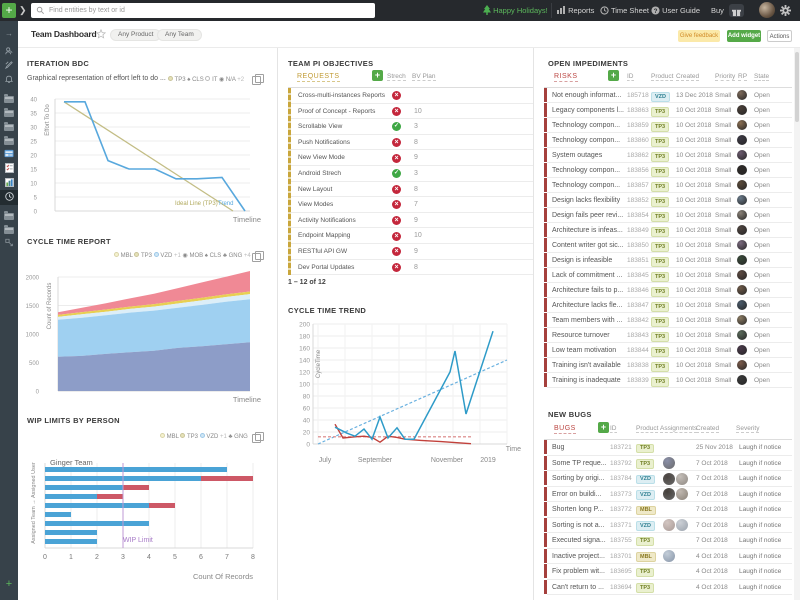 This screenshot has width=800, height=600. Describe the element at coordinates (488, 460) in the screenshot. I see `svg-text: 2019` at that location.